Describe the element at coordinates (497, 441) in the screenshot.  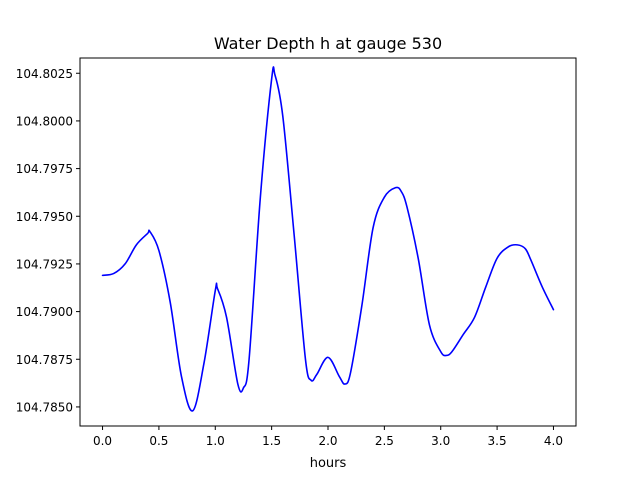
I see `x-tick-label-7: 3.5` at that location.